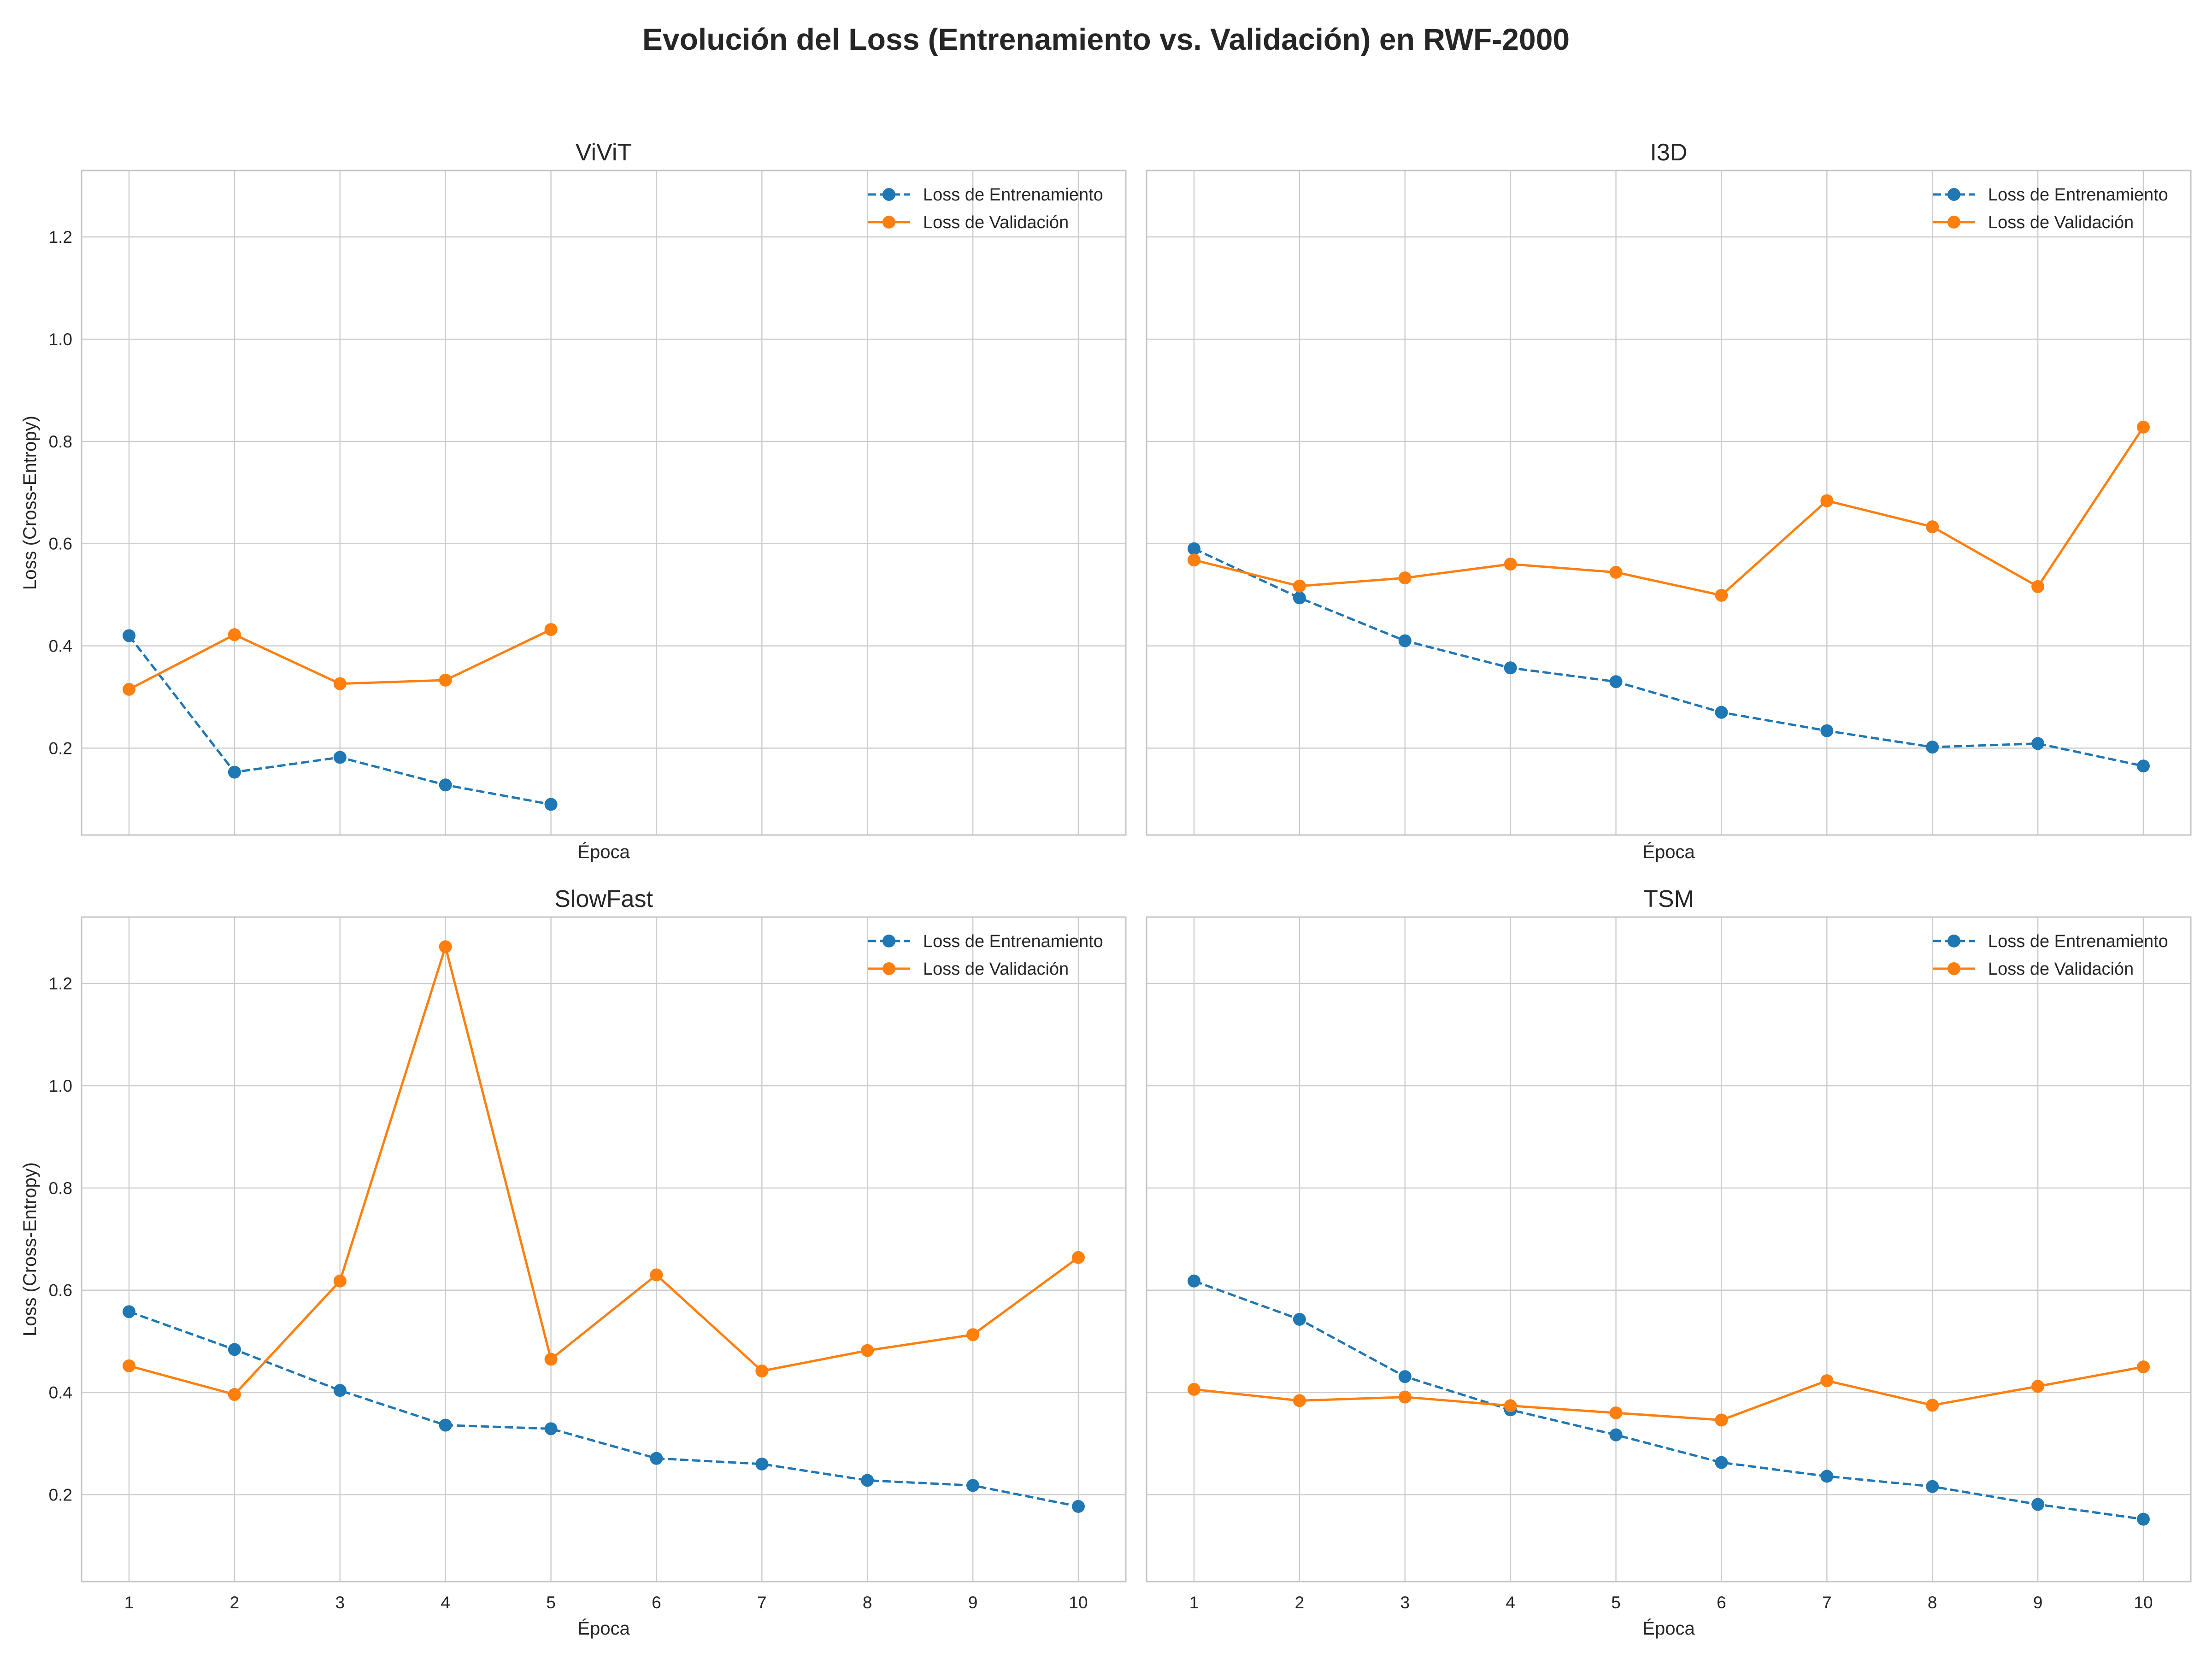 Image resolution: width=2212 pixels, height=1659 pixels. Describe the element at coordinates (60, 1392) in the screenshot. I see `y-tick-label: 0.4` at that location.